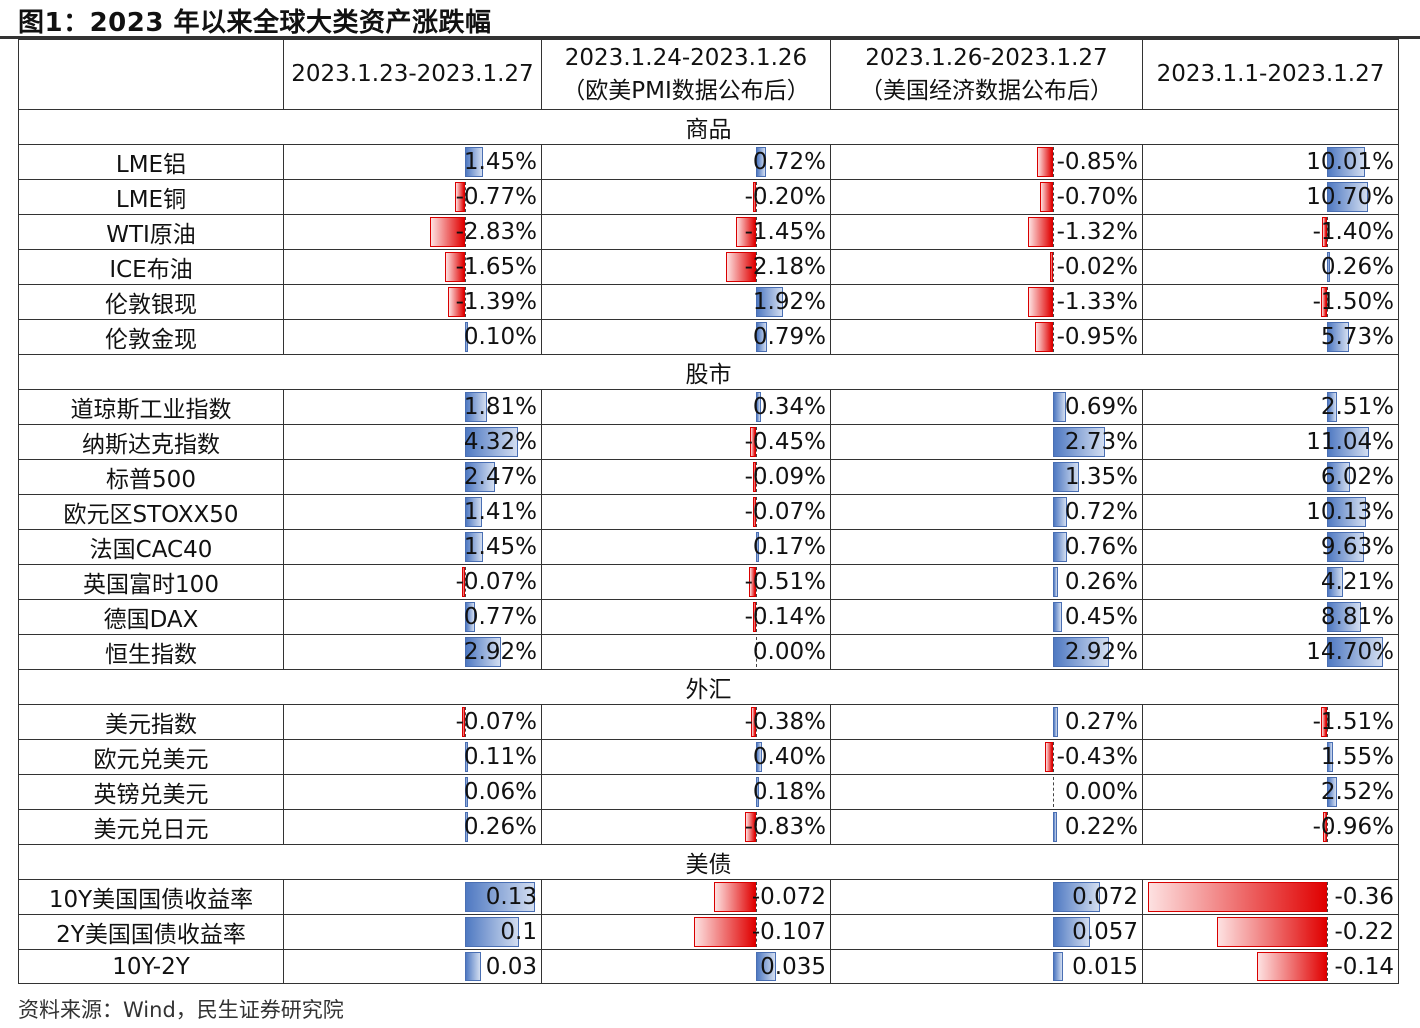 Image resolution: width=1420 pixels, height=1028 pixels. Describe the element at coordinates (500, 827) in the screenshot. I see `value-text: 0.26%` at that location.